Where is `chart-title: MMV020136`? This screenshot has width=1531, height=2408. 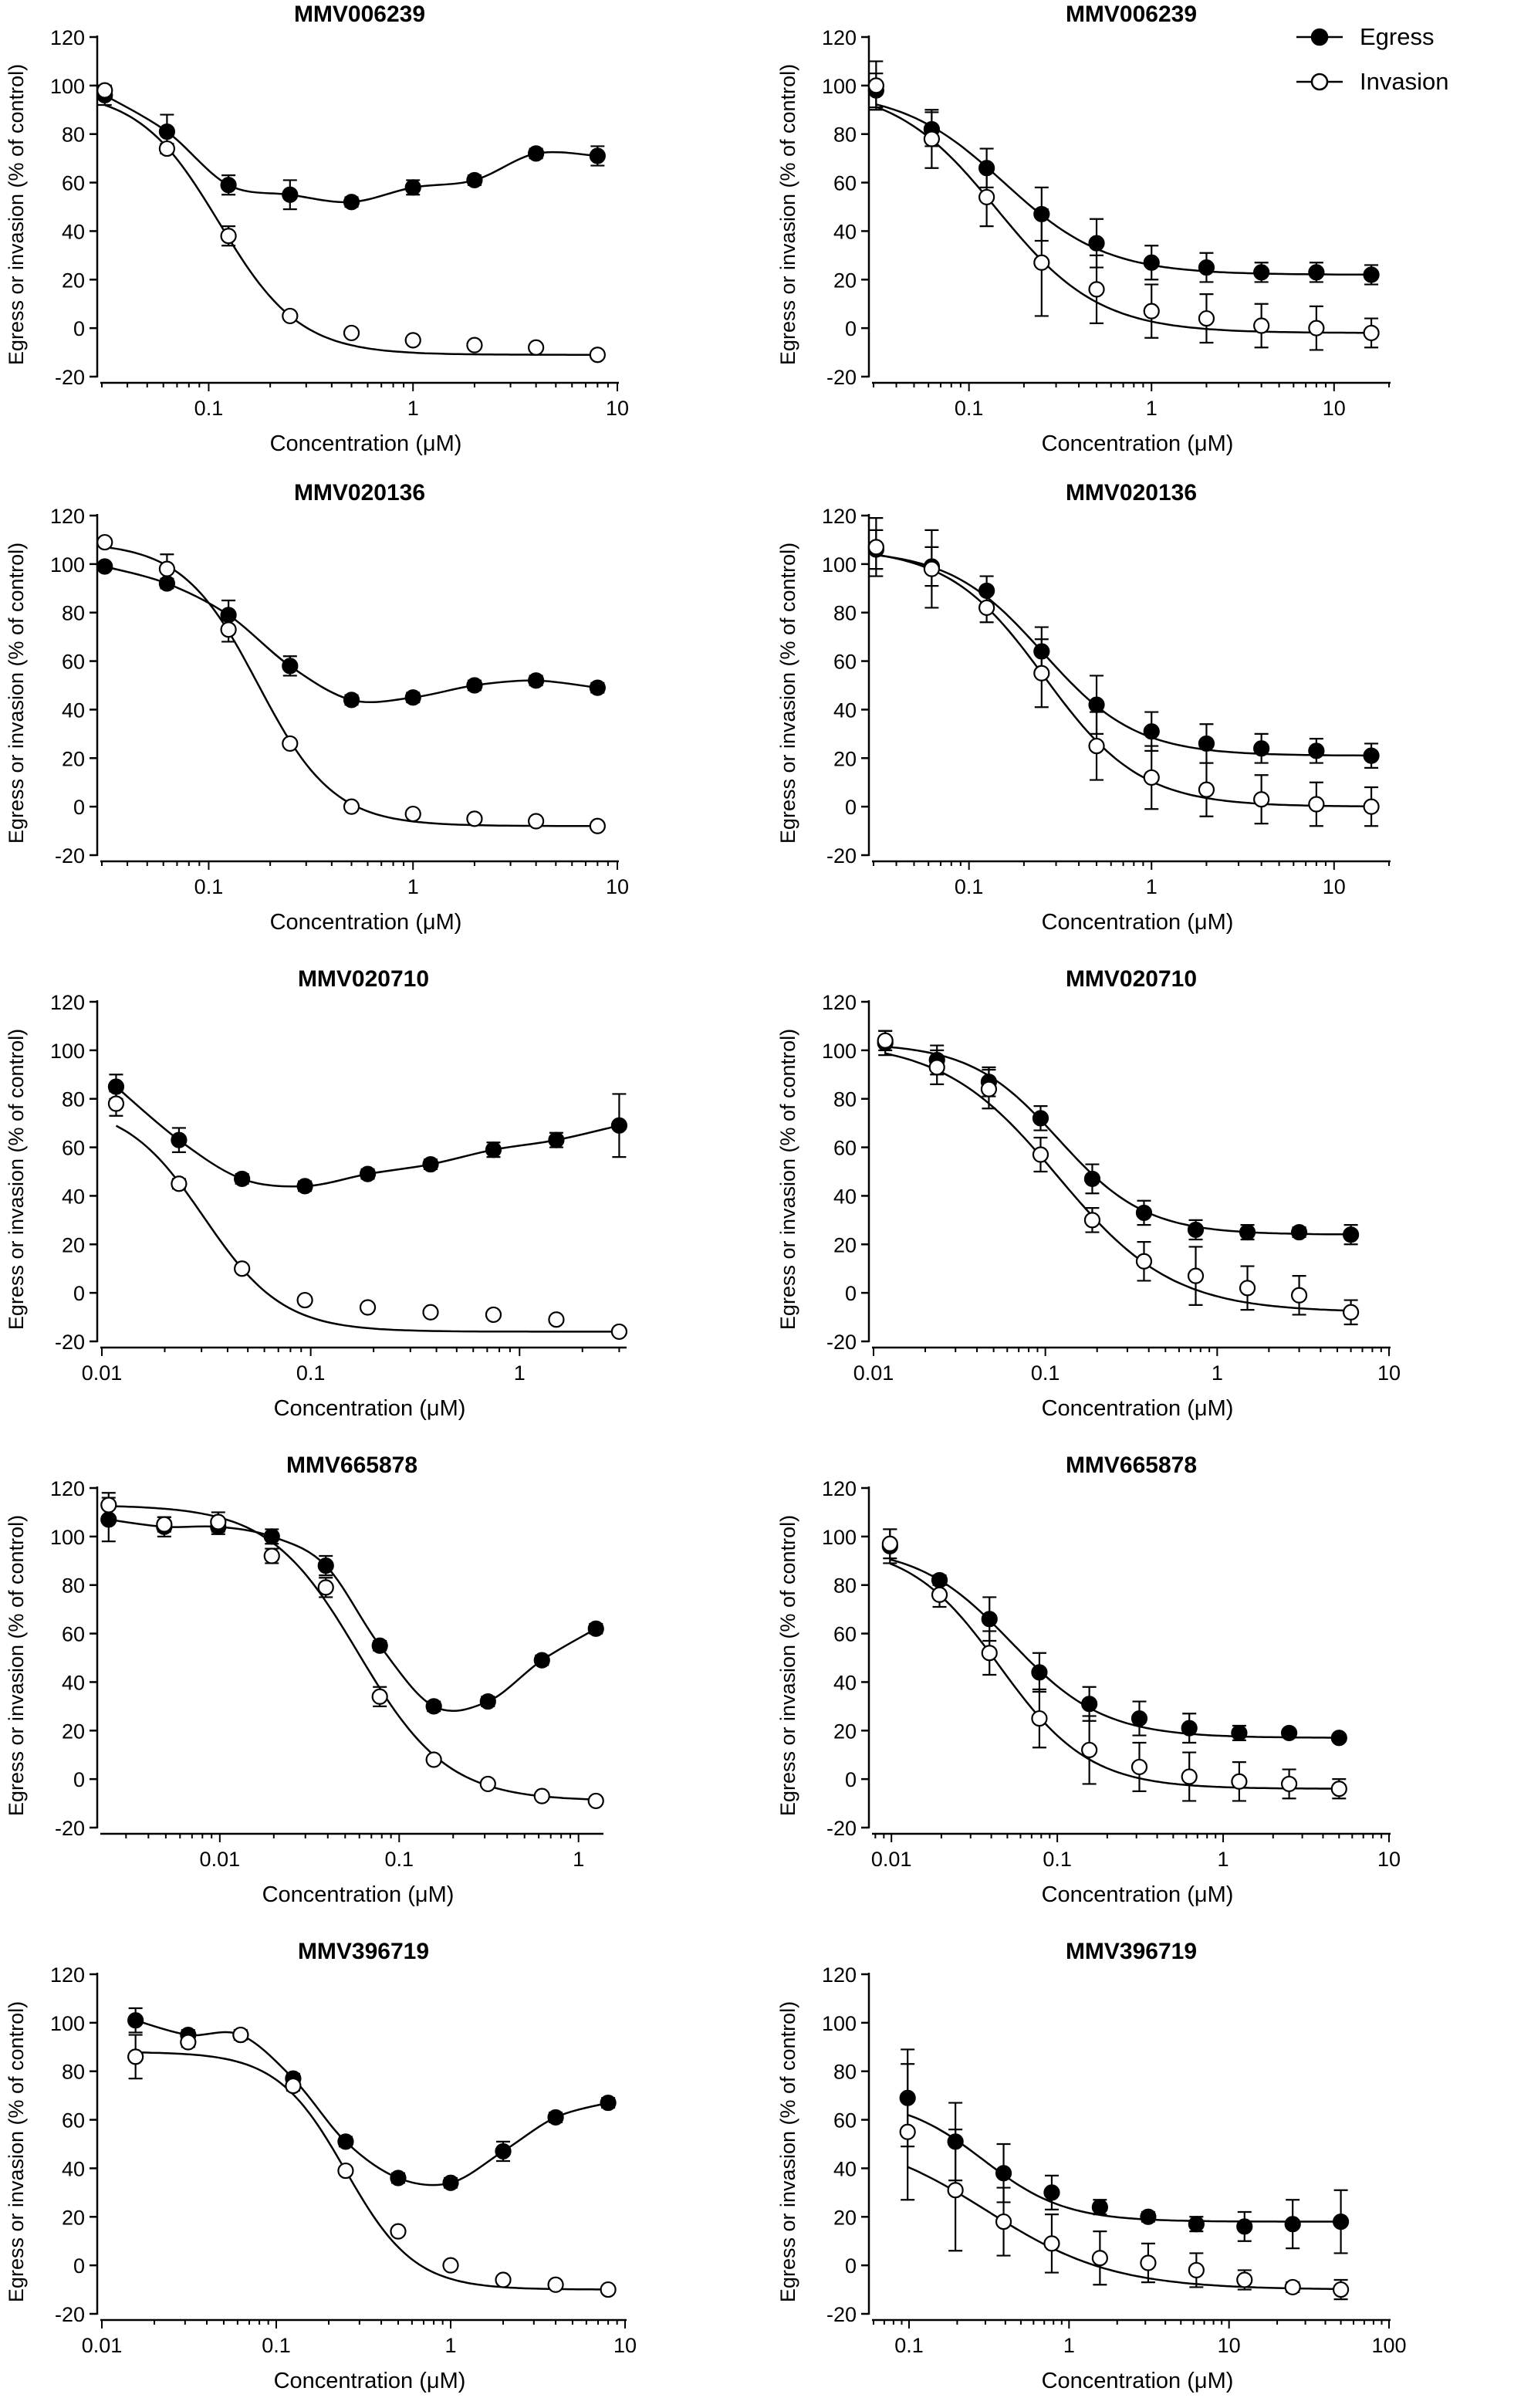
chart-title: MMV020136 is located at coordinates (360, 493).